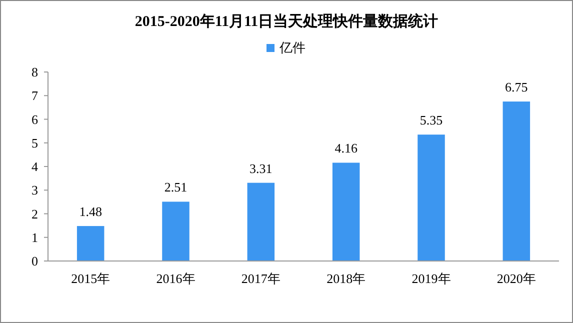 The width and height of the screenshot is (573, 323). I want to click on legend-label: 亿件, so click(292, 48).